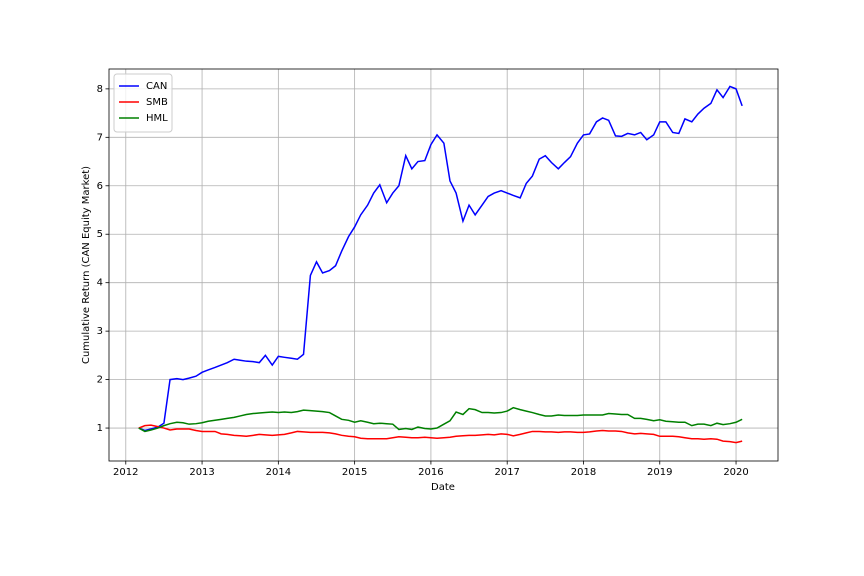  I want to click on x-tick-label: 2016, so click(430, 472).